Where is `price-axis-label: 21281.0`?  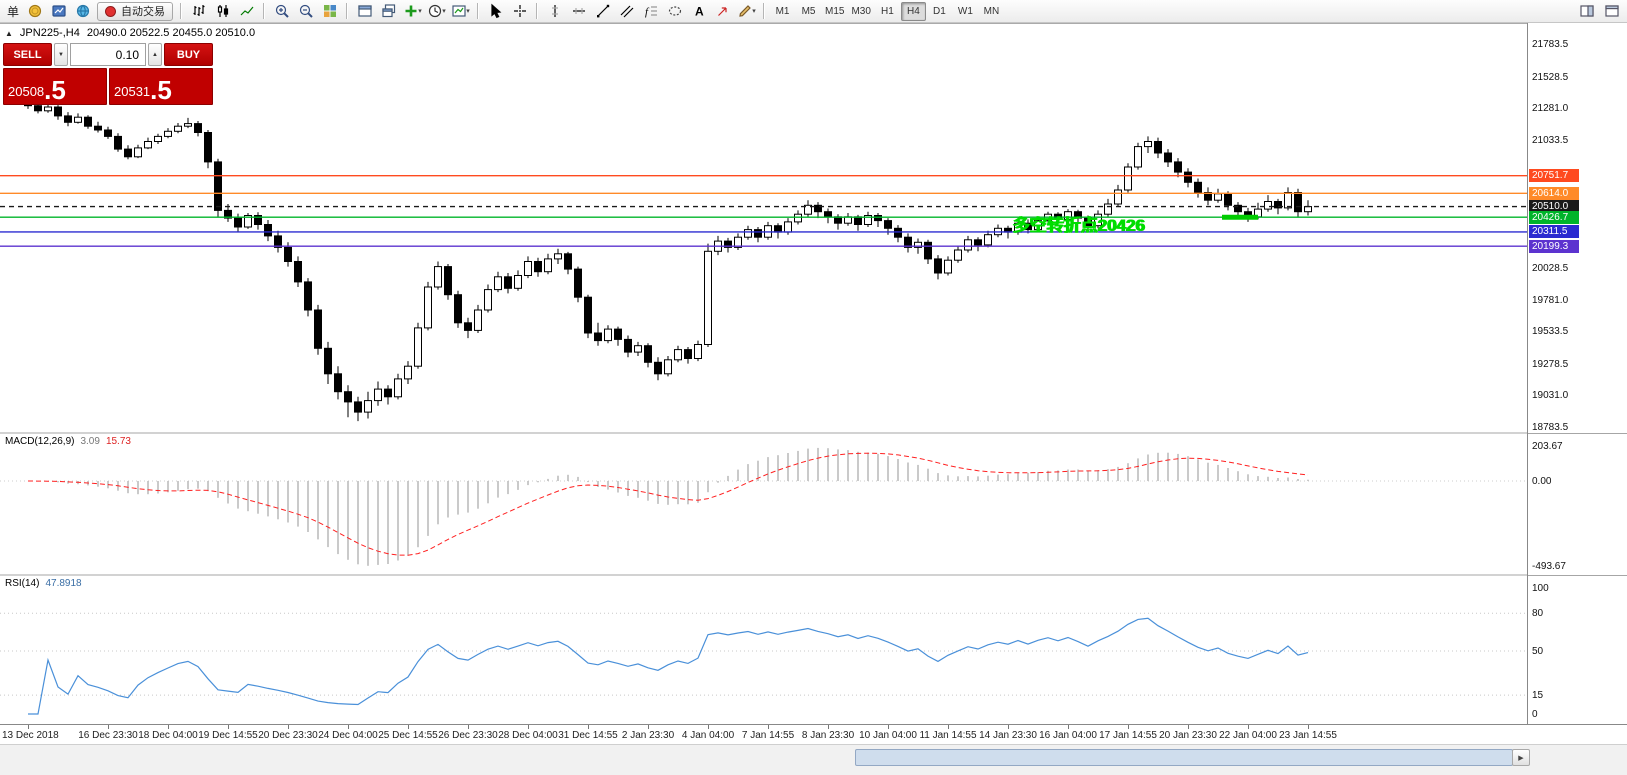 price-axis-label: 21281.0 is located at coordinates (1550, 109).